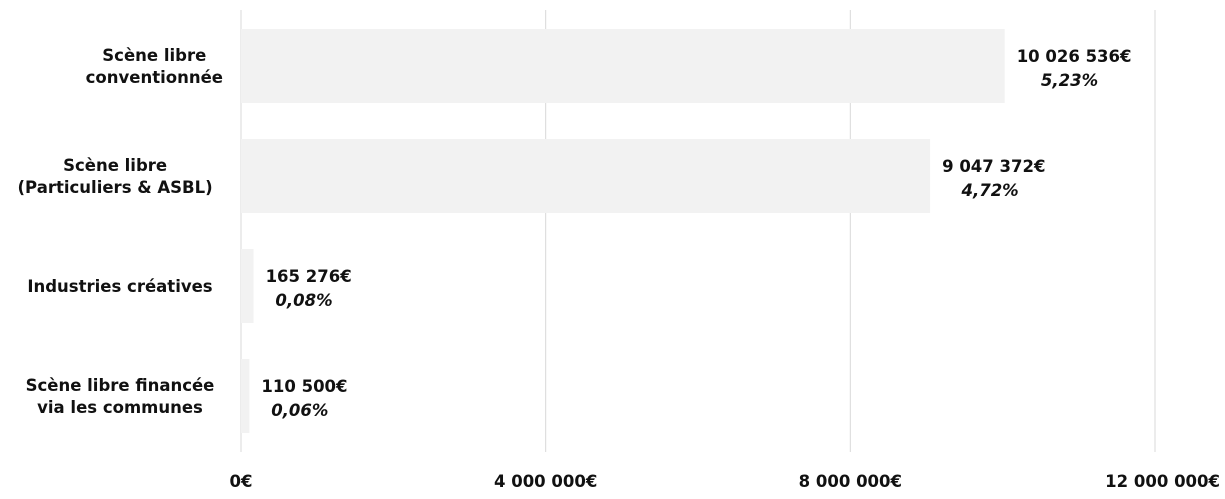 Image resolution: width=1225 pixels, height=499 pixels. What do you see at coordinates (119, 286) in the screenshot?
I see `category-label: Industries créatives` at bounding box center [119, 286].